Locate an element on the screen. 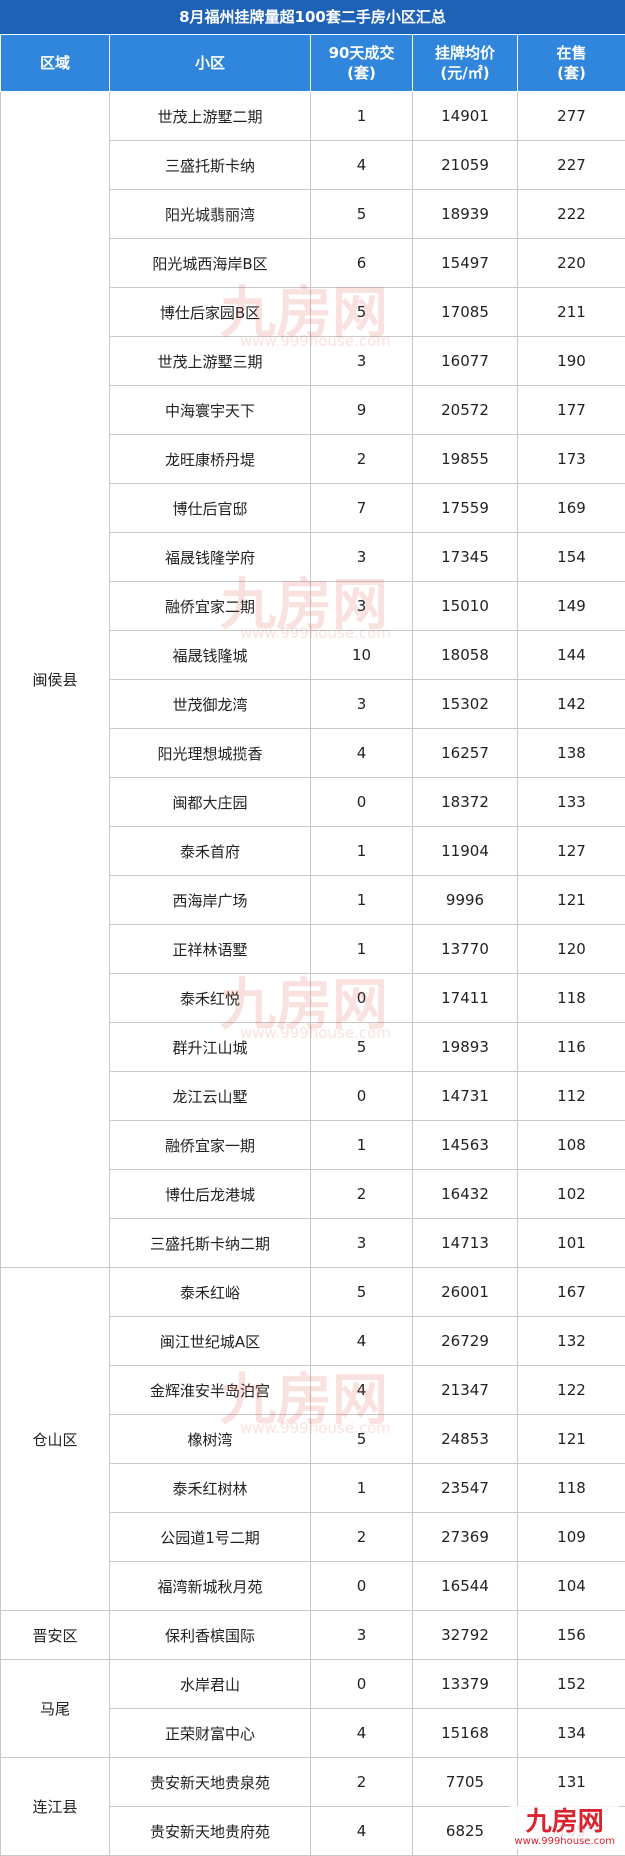 This screenshot has width=625, height=1856. community-cell: 阳光城翡丽湾 is located at coordinates (210, 214).